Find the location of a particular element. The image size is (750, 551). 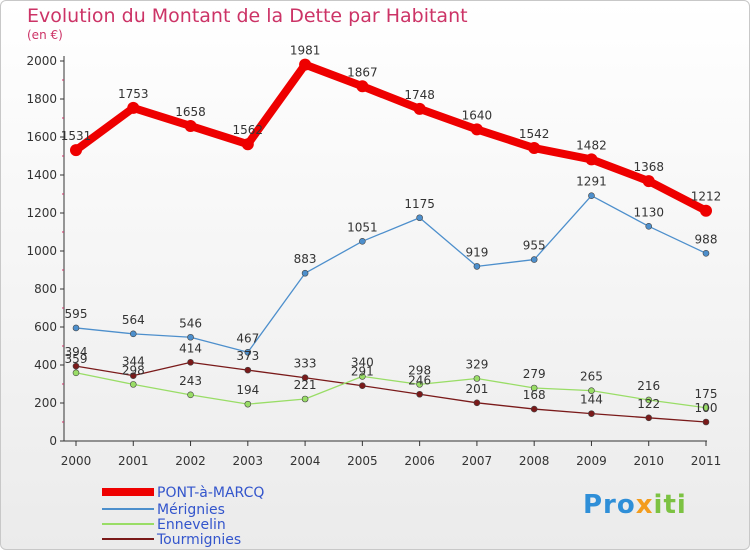

data-label: 1291 is located at coordinates (591, 182).